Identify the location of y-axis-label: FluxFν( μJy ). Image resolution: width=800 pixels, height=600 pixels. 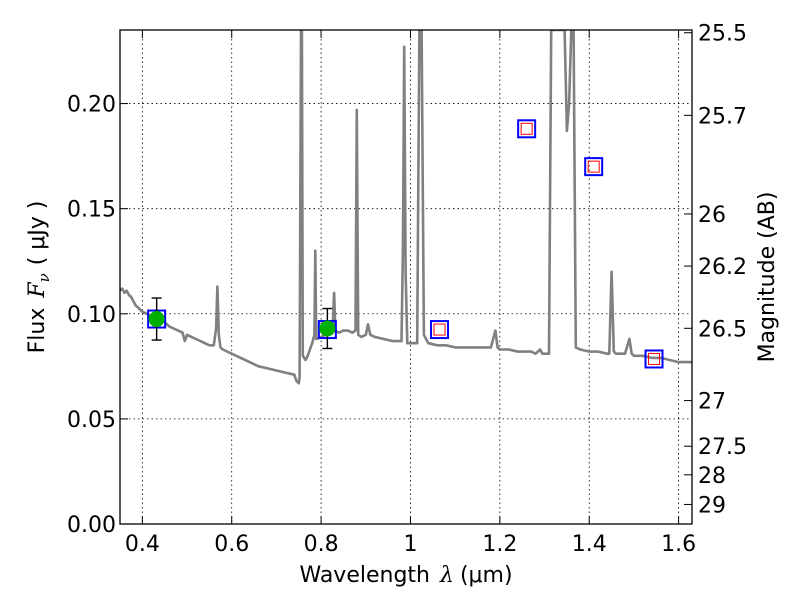
(39, 277).